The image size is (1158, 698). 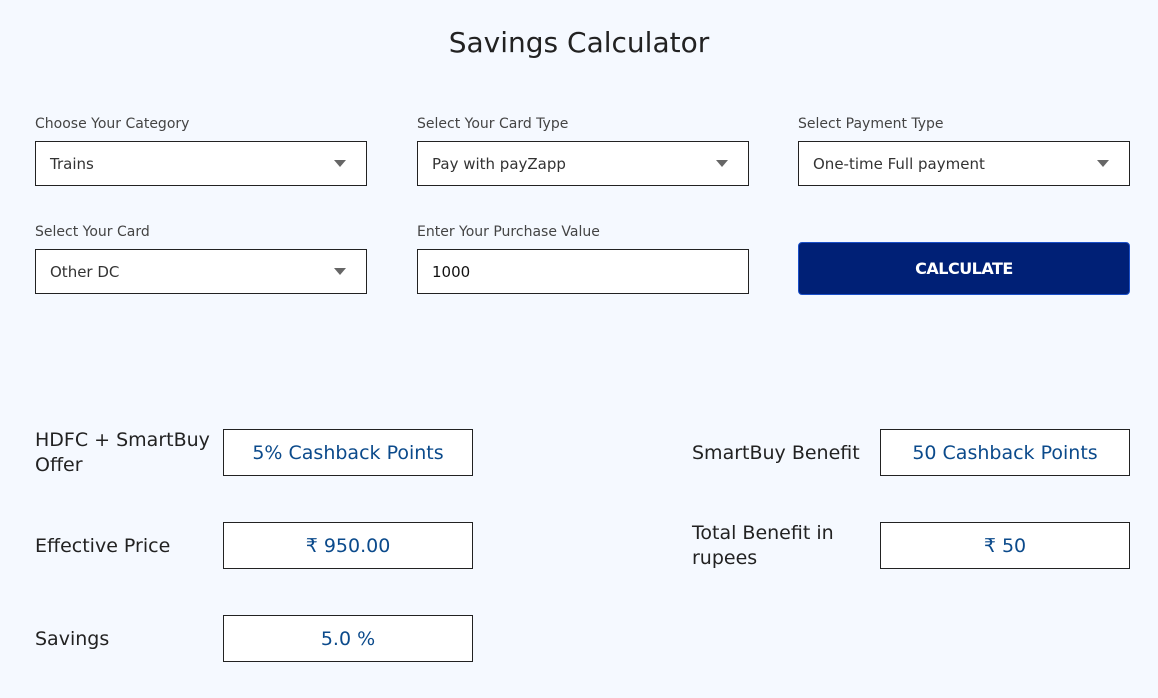 What do you see at coordinates (763, 545) in the screenshot?
I see `total-benefit-label: Total Benefit in rupees` at bounding box center [763, 545].